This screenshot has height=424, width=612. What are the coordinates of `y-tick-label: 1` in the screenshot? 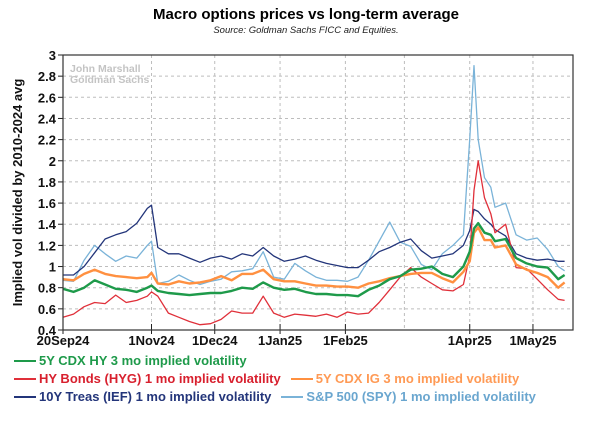 It's located at (52, 267).